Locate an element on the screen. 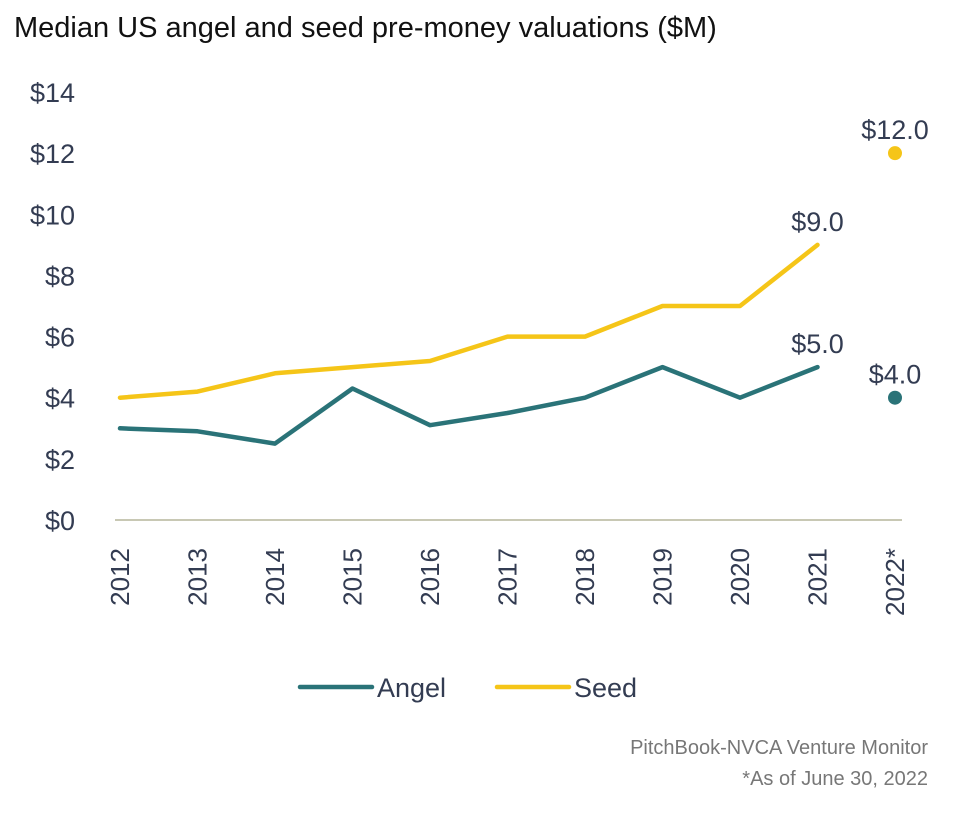 The height and width of the screenshot is (814, 972). series-point-angel is located at coordinates (895, 397).